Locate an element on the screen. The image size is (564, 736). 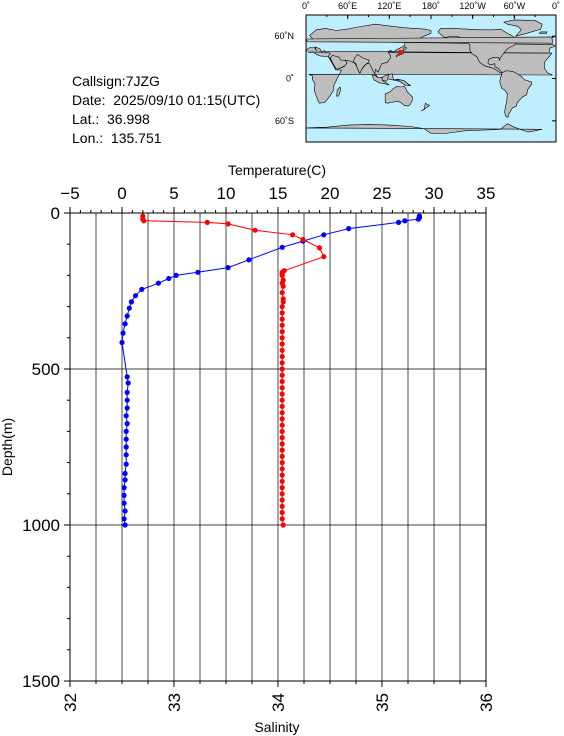
map-lon-label: 0˚ is located at coordinates (306, 6).